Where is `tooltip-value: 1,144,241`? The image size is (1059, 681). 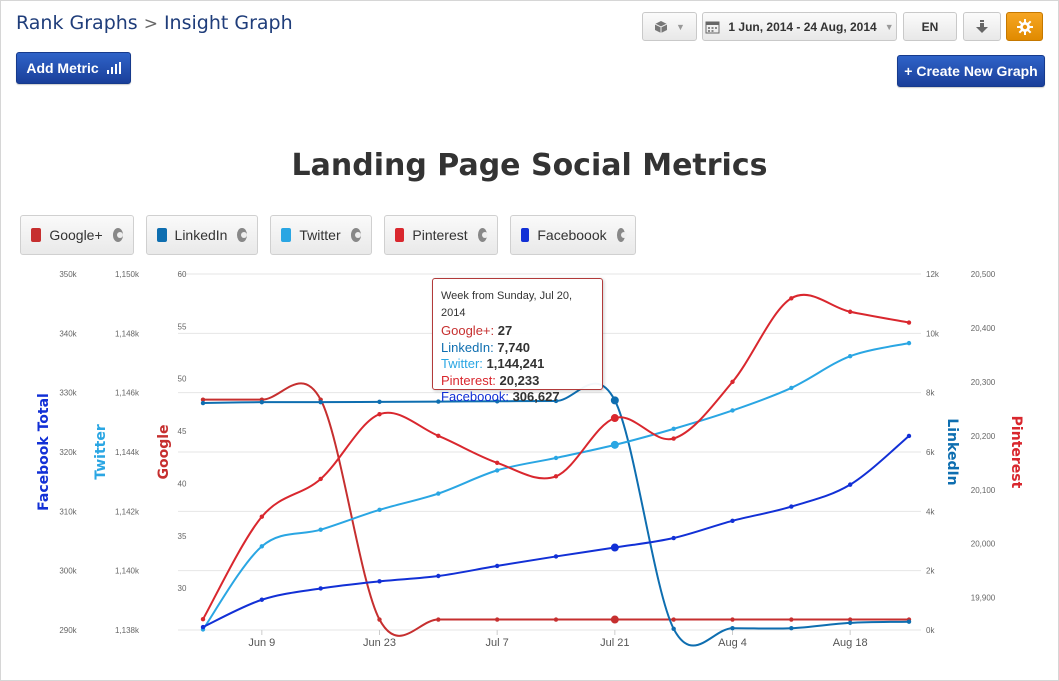 tooltip-value: 1,144,241 is located at coordinates (515, 363).